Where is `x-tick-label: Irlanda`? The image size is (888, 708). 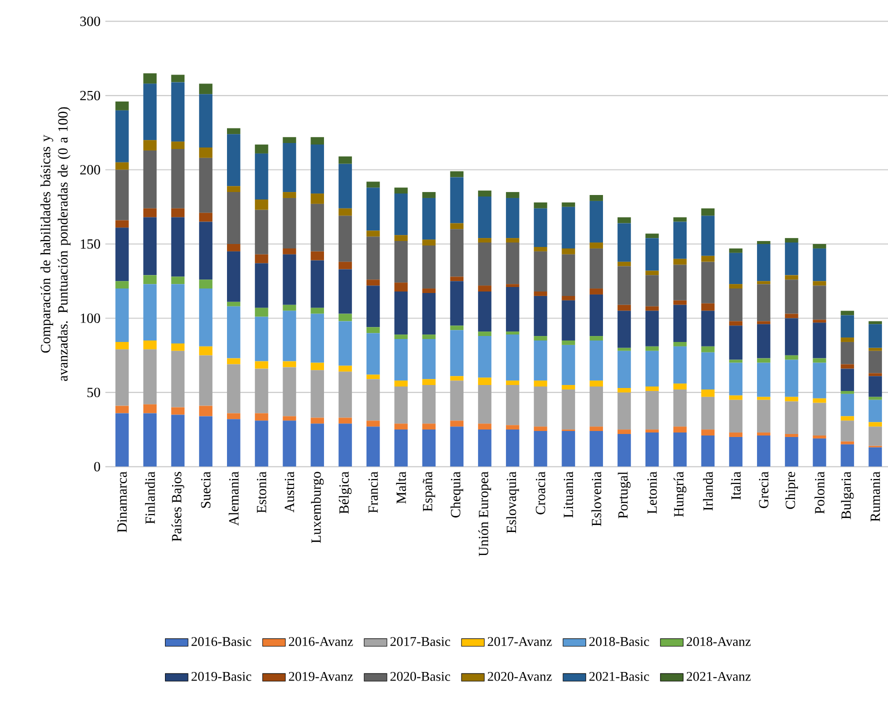
x-tick-label: Irlanda is located at coordinates (707, 491).